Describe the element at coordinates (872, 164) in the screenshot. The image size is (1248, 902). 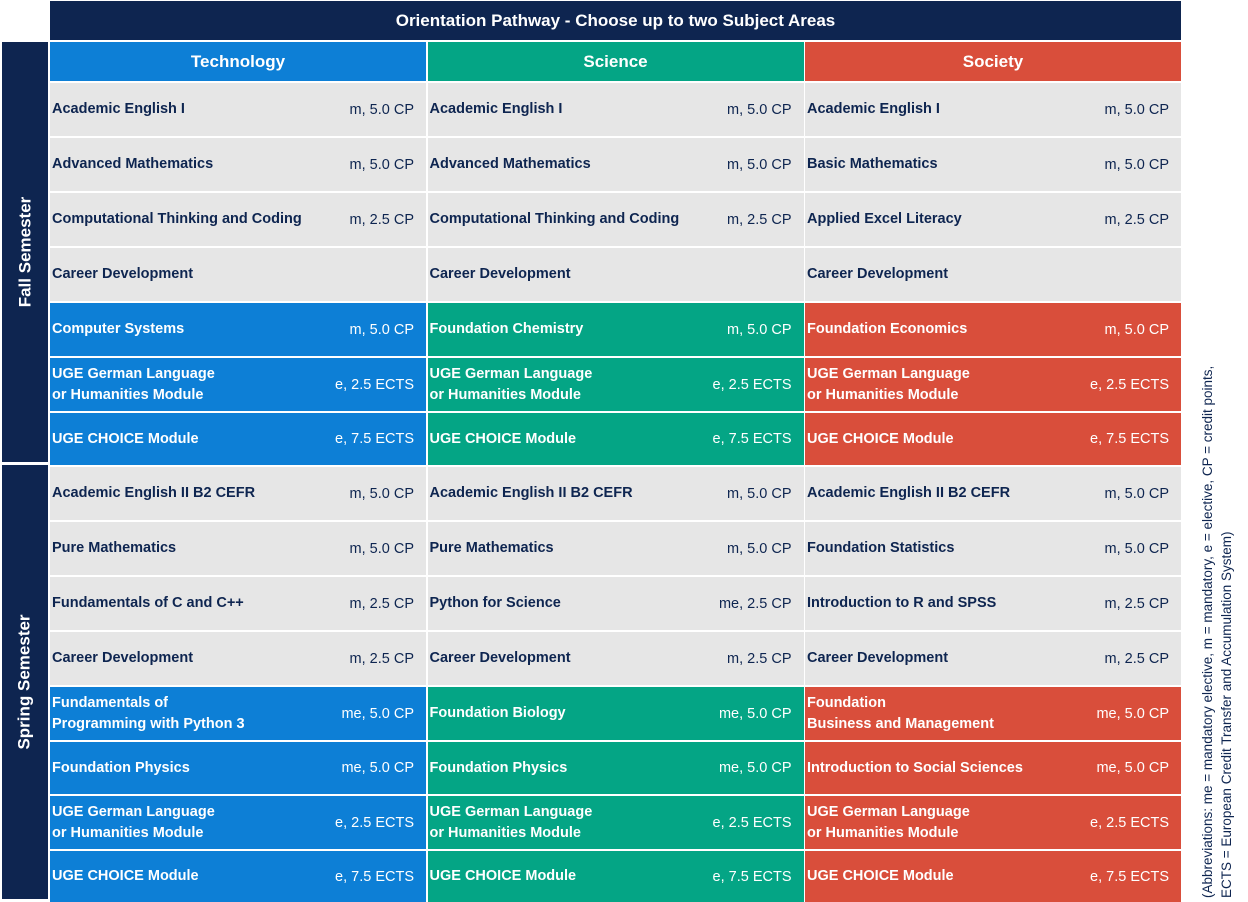
I see `course-name: Basic Mathematics` at that location.